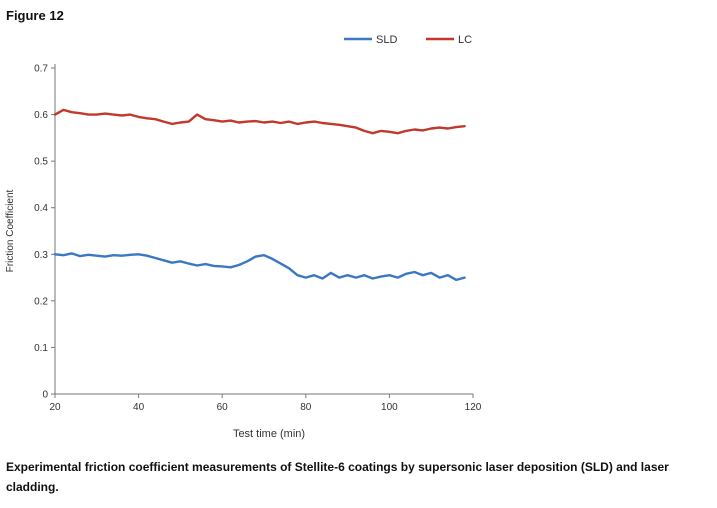 This screenshot has width=717, height=508. I want to click on y-tick-label: 0.1, so click(41, 348).